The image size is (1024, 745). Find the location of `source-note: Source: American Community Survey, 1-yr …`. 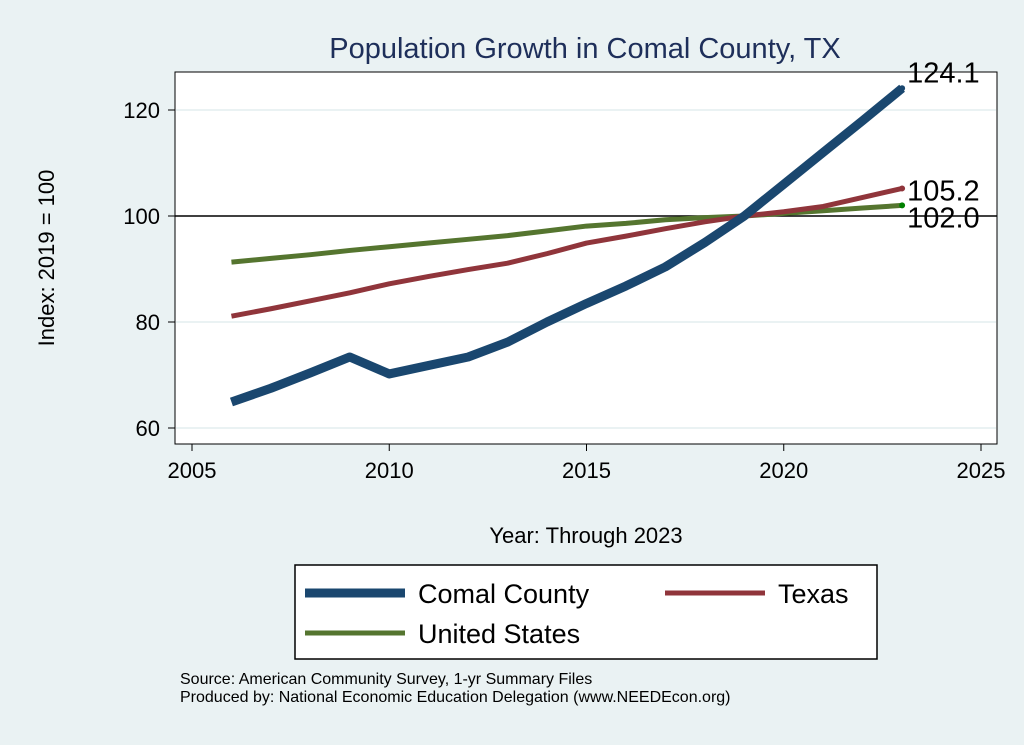

source-note: Source: American Community Survey, 1-yr … is located at coordinates (386, 679).